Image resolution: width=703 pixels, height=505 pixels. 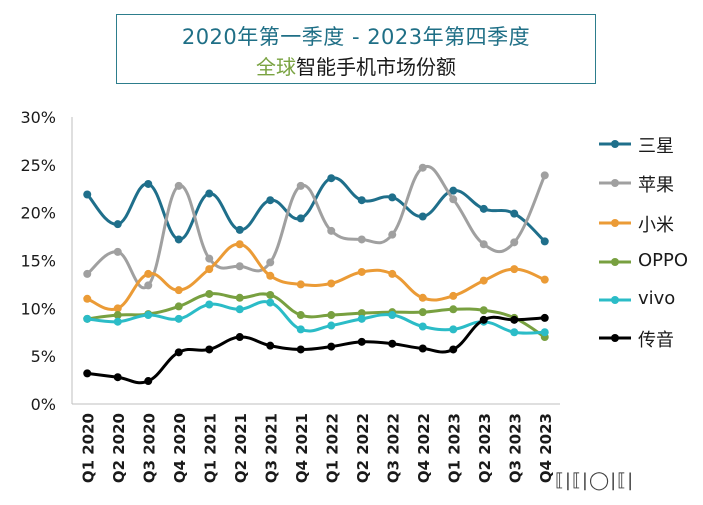 What do you see at coordinates (393, 448) in the screenshot?
I see `x-tick-label: Q3 2022` at bounding box center [393, 448].